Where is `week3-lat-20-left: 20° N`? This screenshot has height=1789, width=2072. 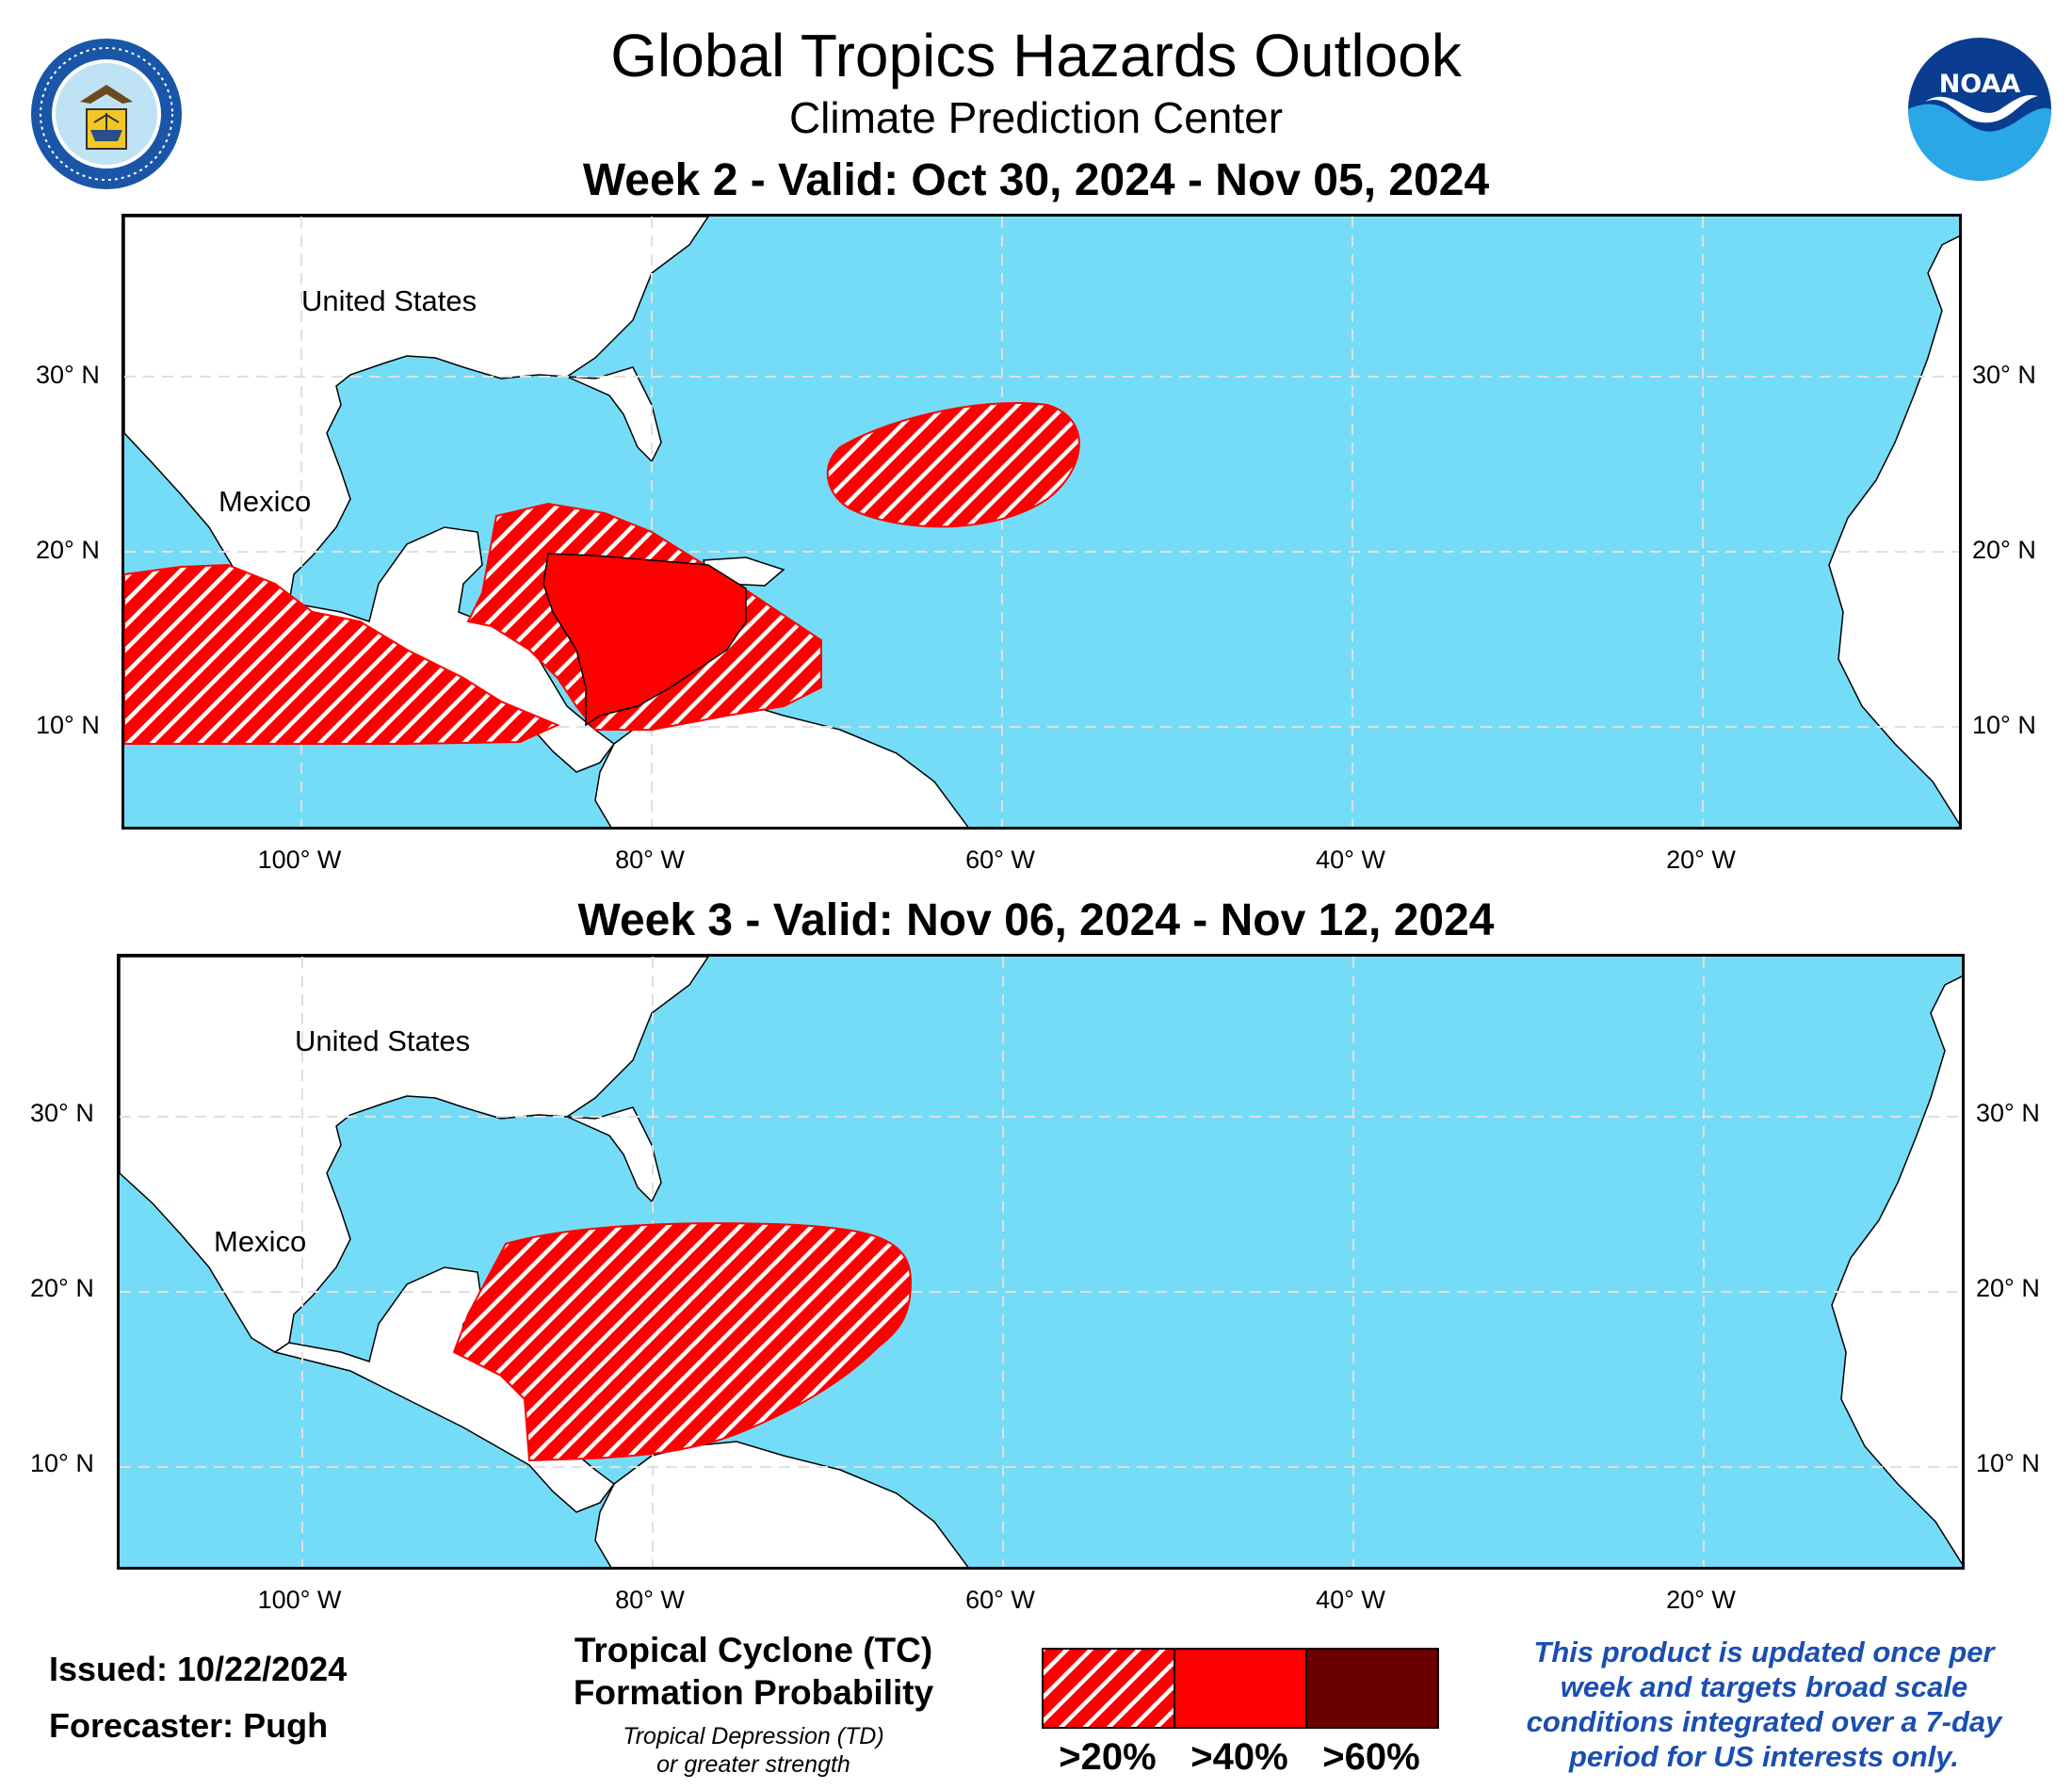
week3-lat-20-left: 20° N is located at coordinates (62, 1288).